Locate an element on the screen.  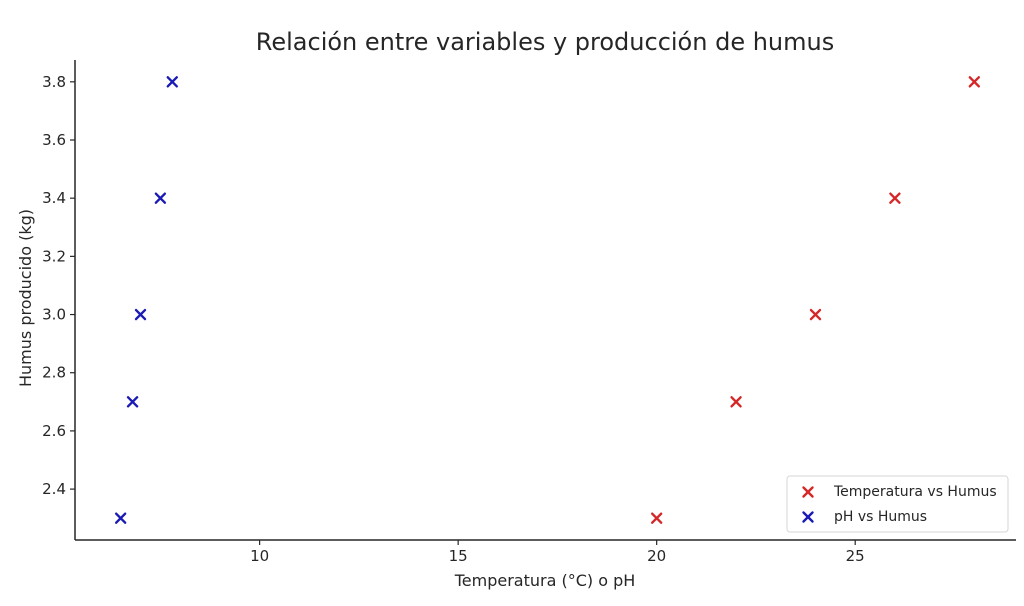
y-tick-label: 3.0 is located at coordinates (54, 315).